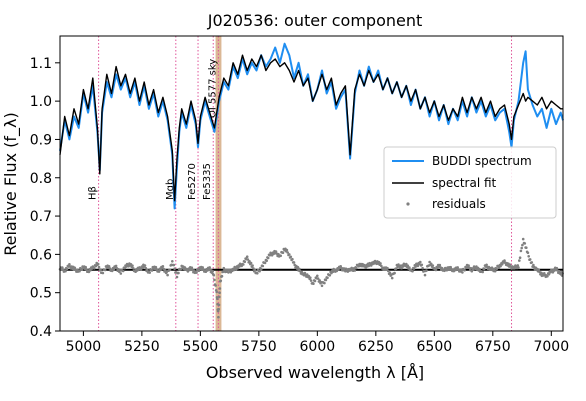 The width and height of the screenshot is (586, 401). I want to click on y-tick-label-0: 0.4, so click(41, 332).